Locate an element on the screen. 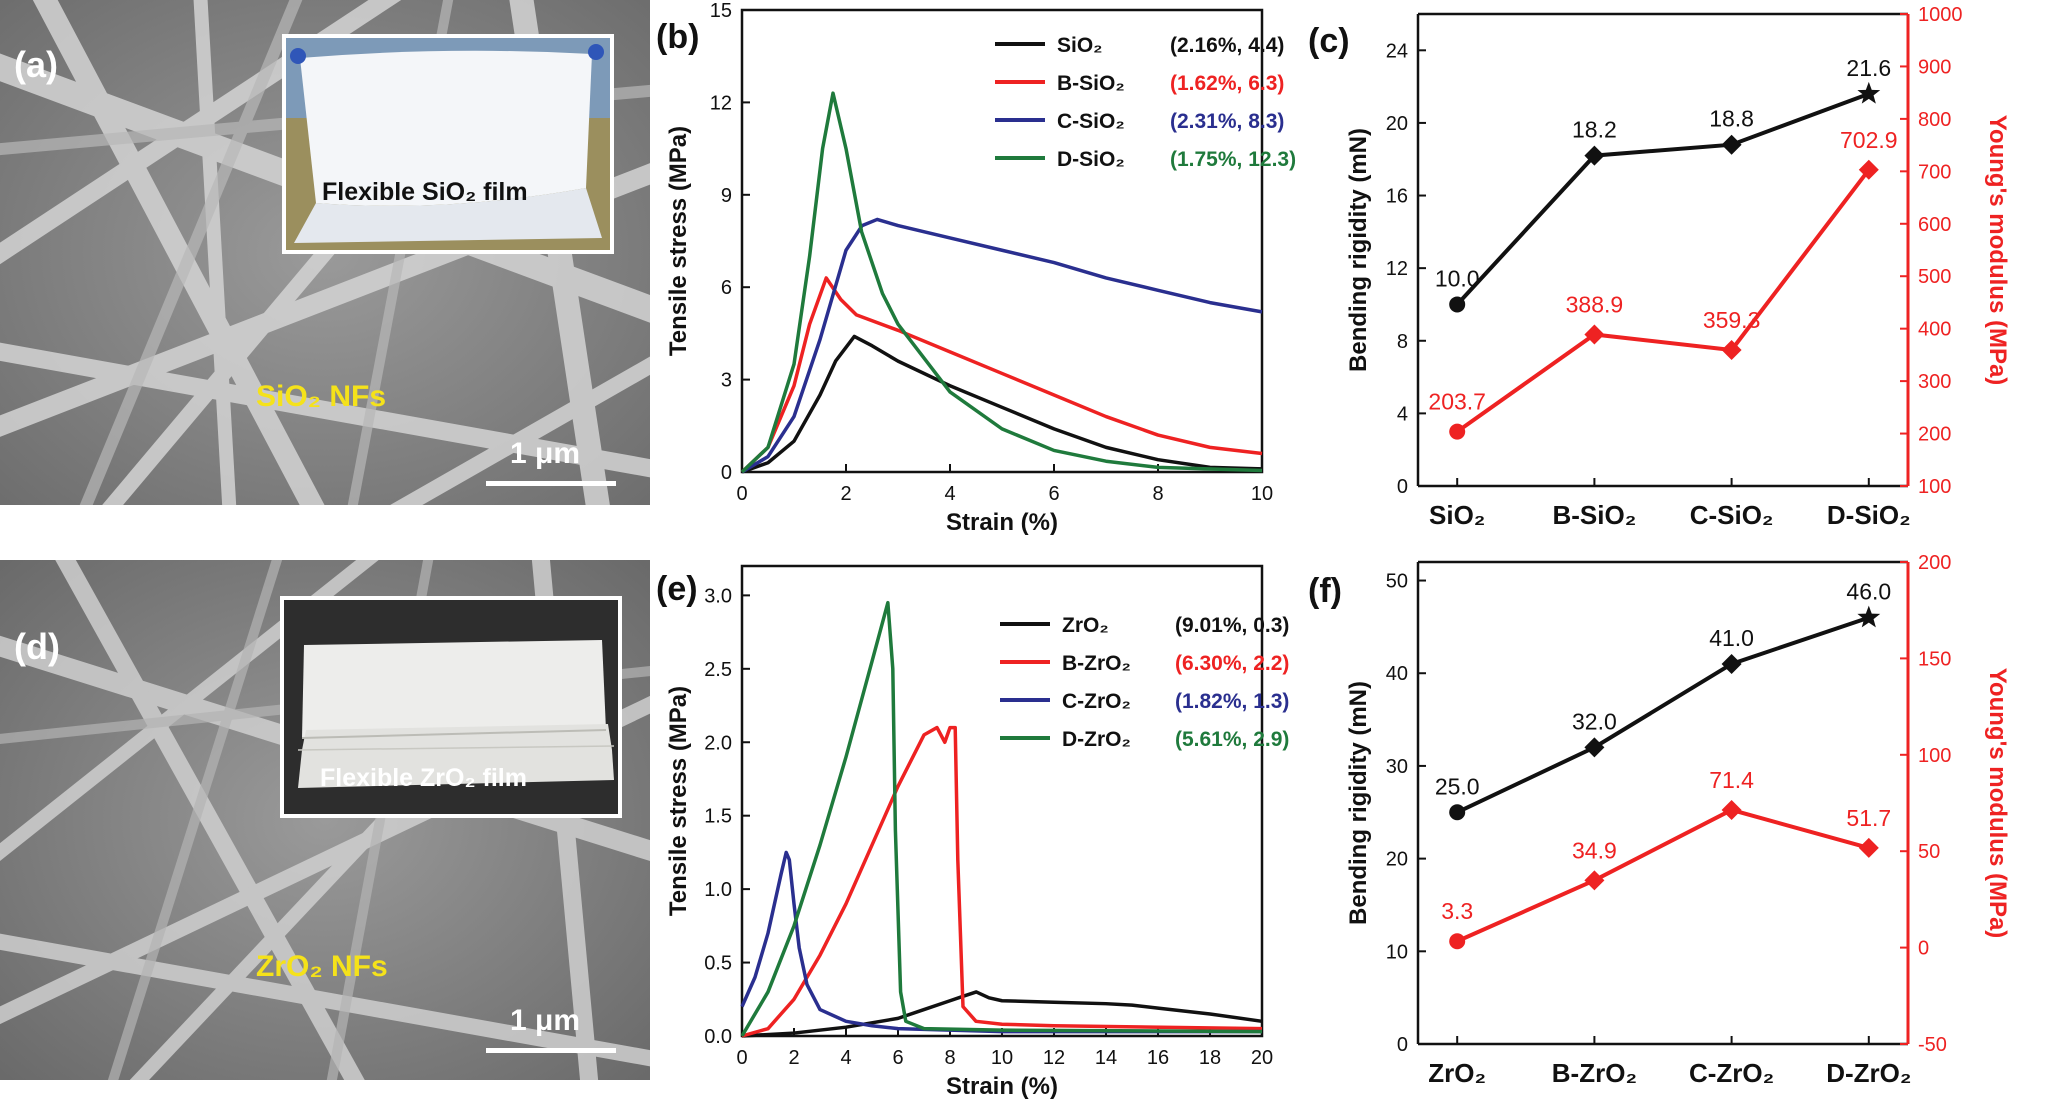 This screenshot has height=1107, width=2050. x-tick-label: 0 is located at coordinates (741, 1058).